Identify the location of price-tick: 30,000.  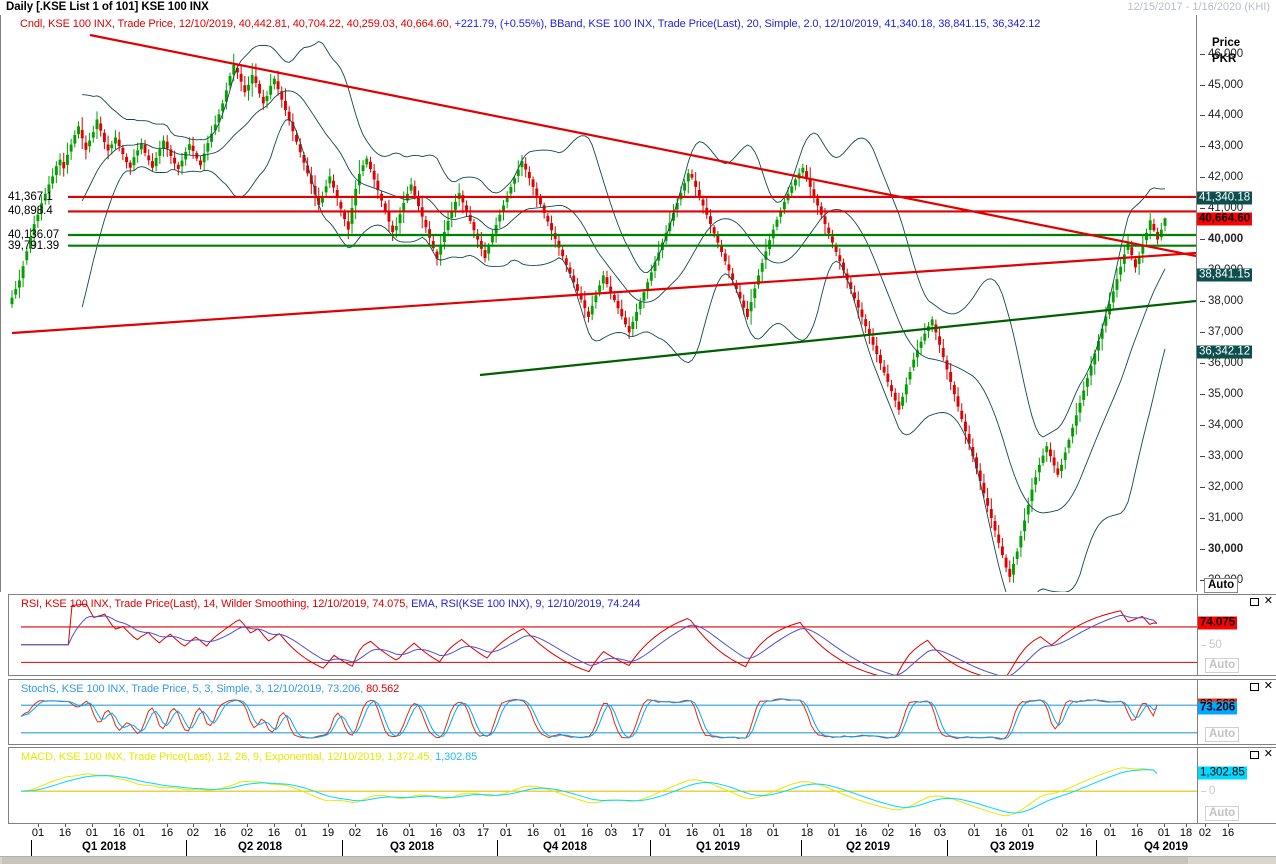
(1222, 548).